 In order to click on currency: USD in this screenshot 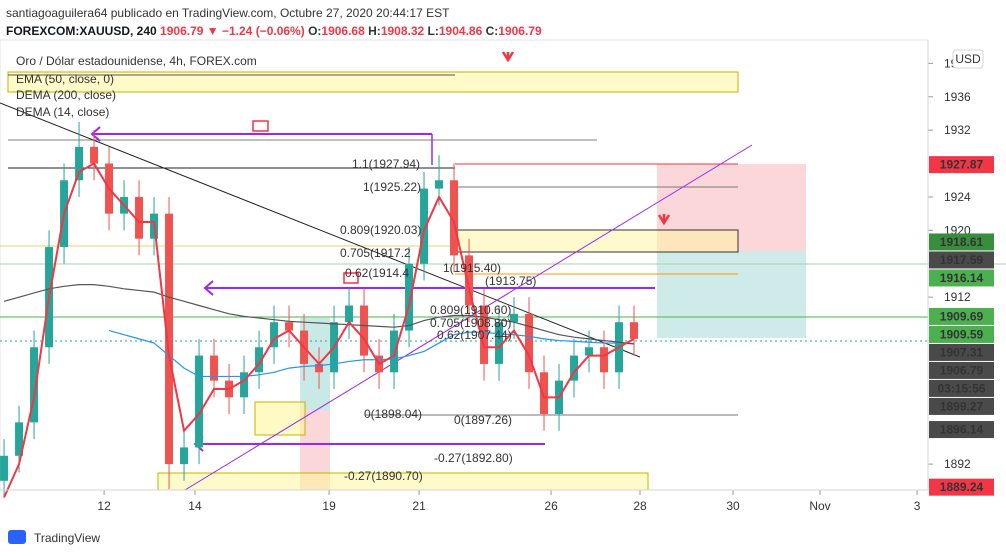, I will do `click(968, 59)`.